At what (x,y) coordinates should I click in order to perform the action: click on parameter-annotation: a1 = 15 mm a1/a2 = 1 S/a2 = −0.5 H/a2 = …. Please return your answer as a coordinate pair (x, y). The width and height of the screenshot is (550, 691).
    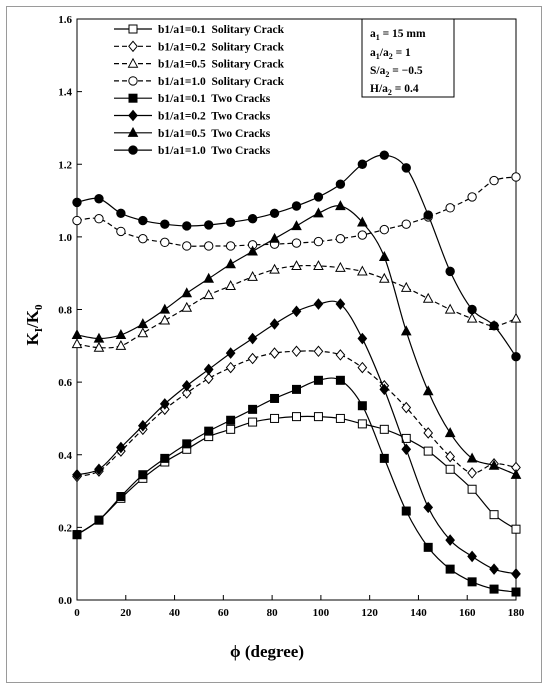
    Looking at the image, I should click on (408, 58).